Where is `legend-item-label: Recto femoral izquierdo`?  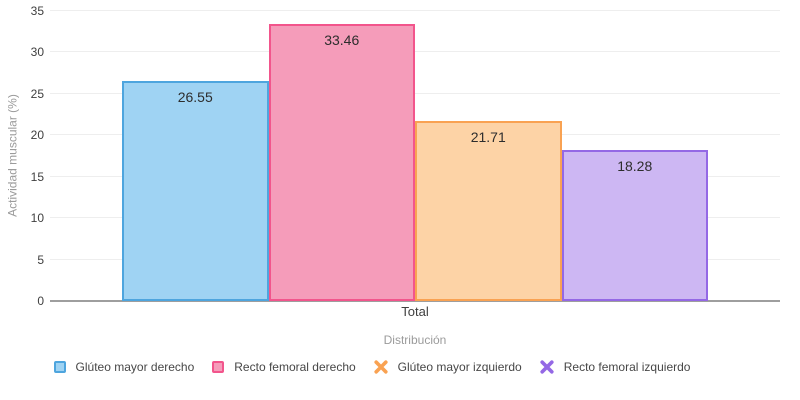
legend-item-label: Recto femoral izquierdo is located at coordinates (627, 367).